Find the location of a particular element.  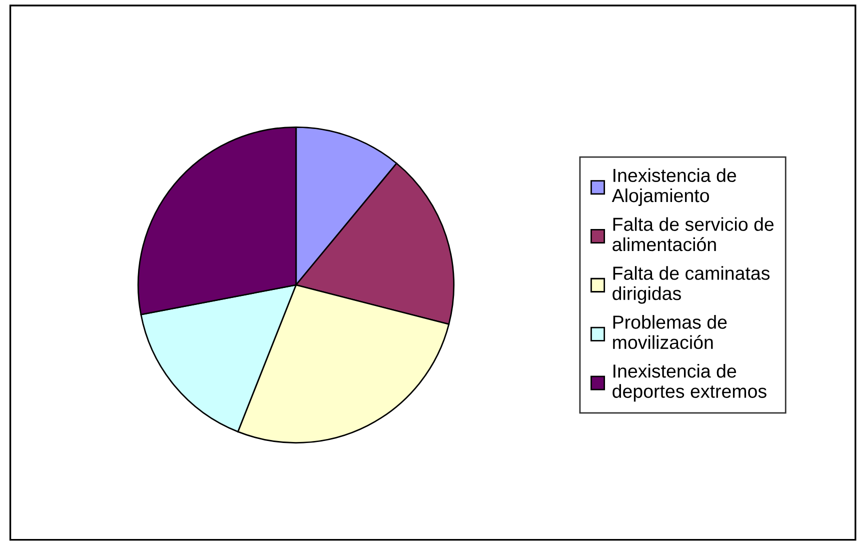

legend-label: Inexistencia de Alojamiento is located at coordinates (674, 187).